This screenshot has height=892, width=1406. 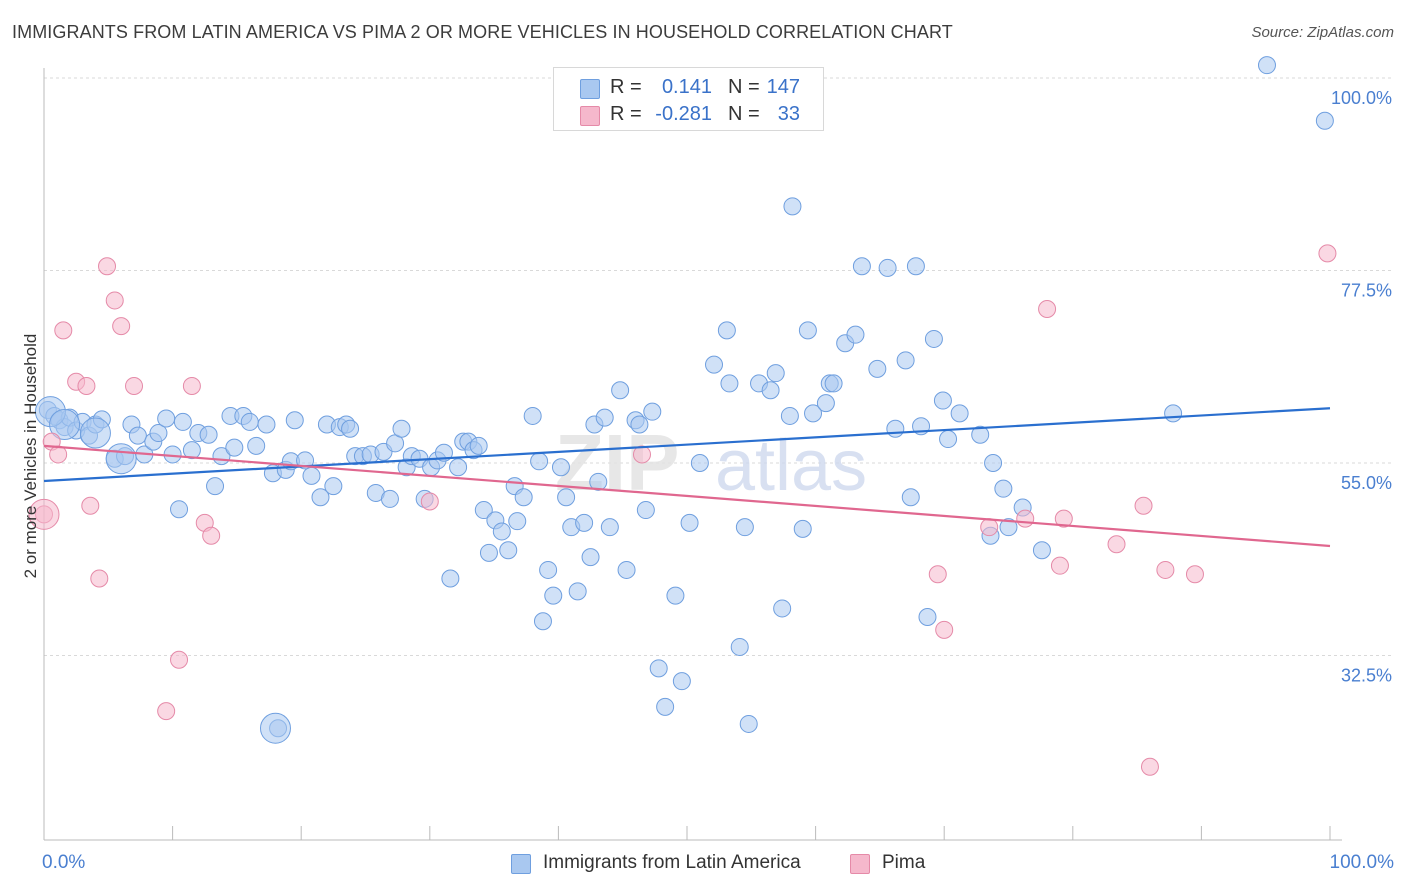 I want to click on series-legend: Immigrants from Latin America Pima, so click(x=703, y=865).